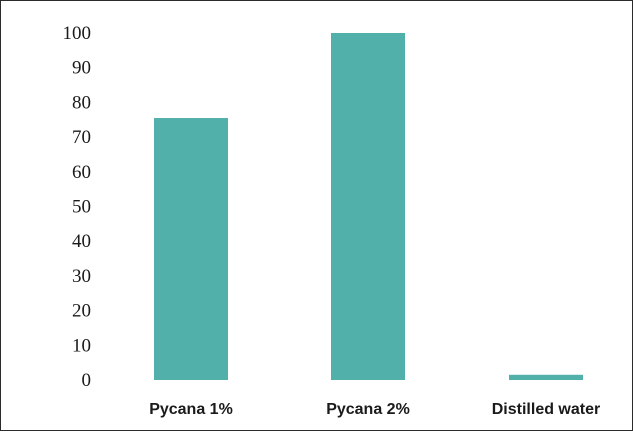 This screenshot has width=633, height=432. I want to click on y-tick-label: 90, so click(81, 68).